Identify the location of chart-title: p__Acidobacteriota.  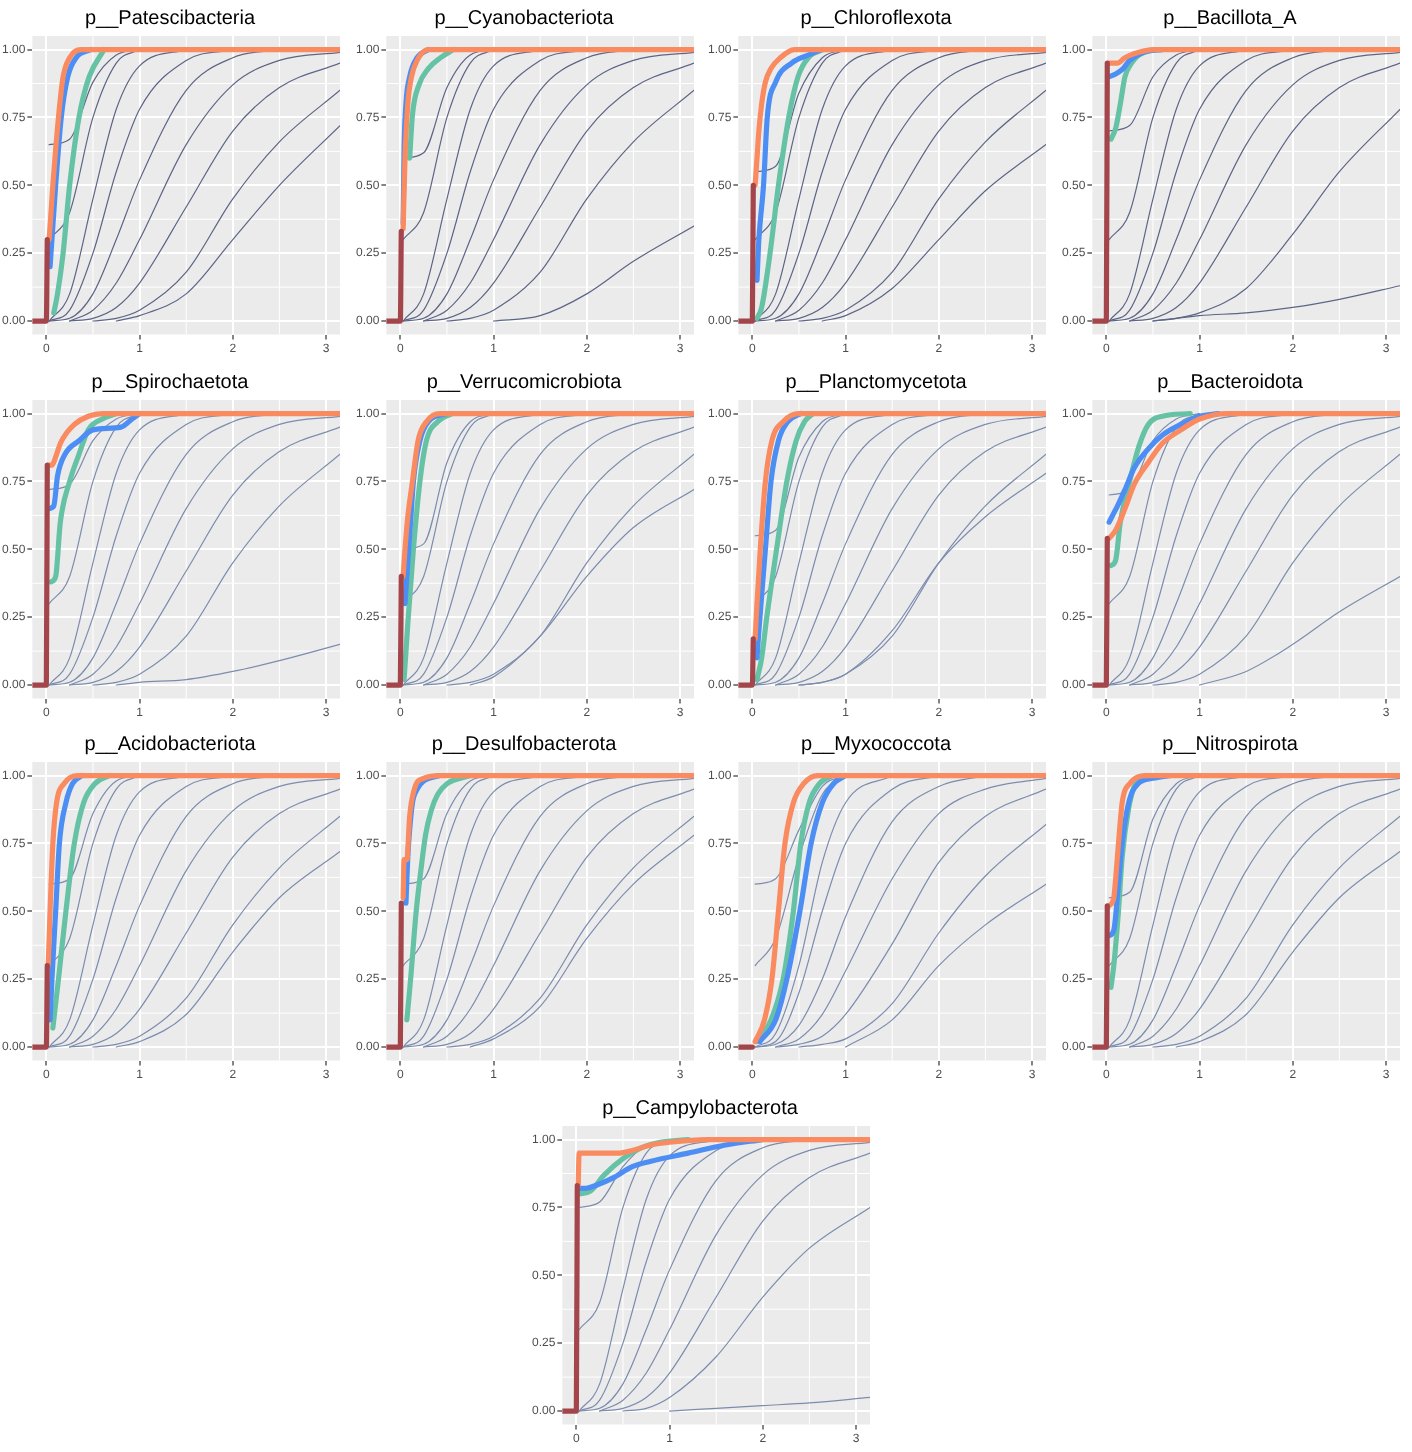
(170, 744).